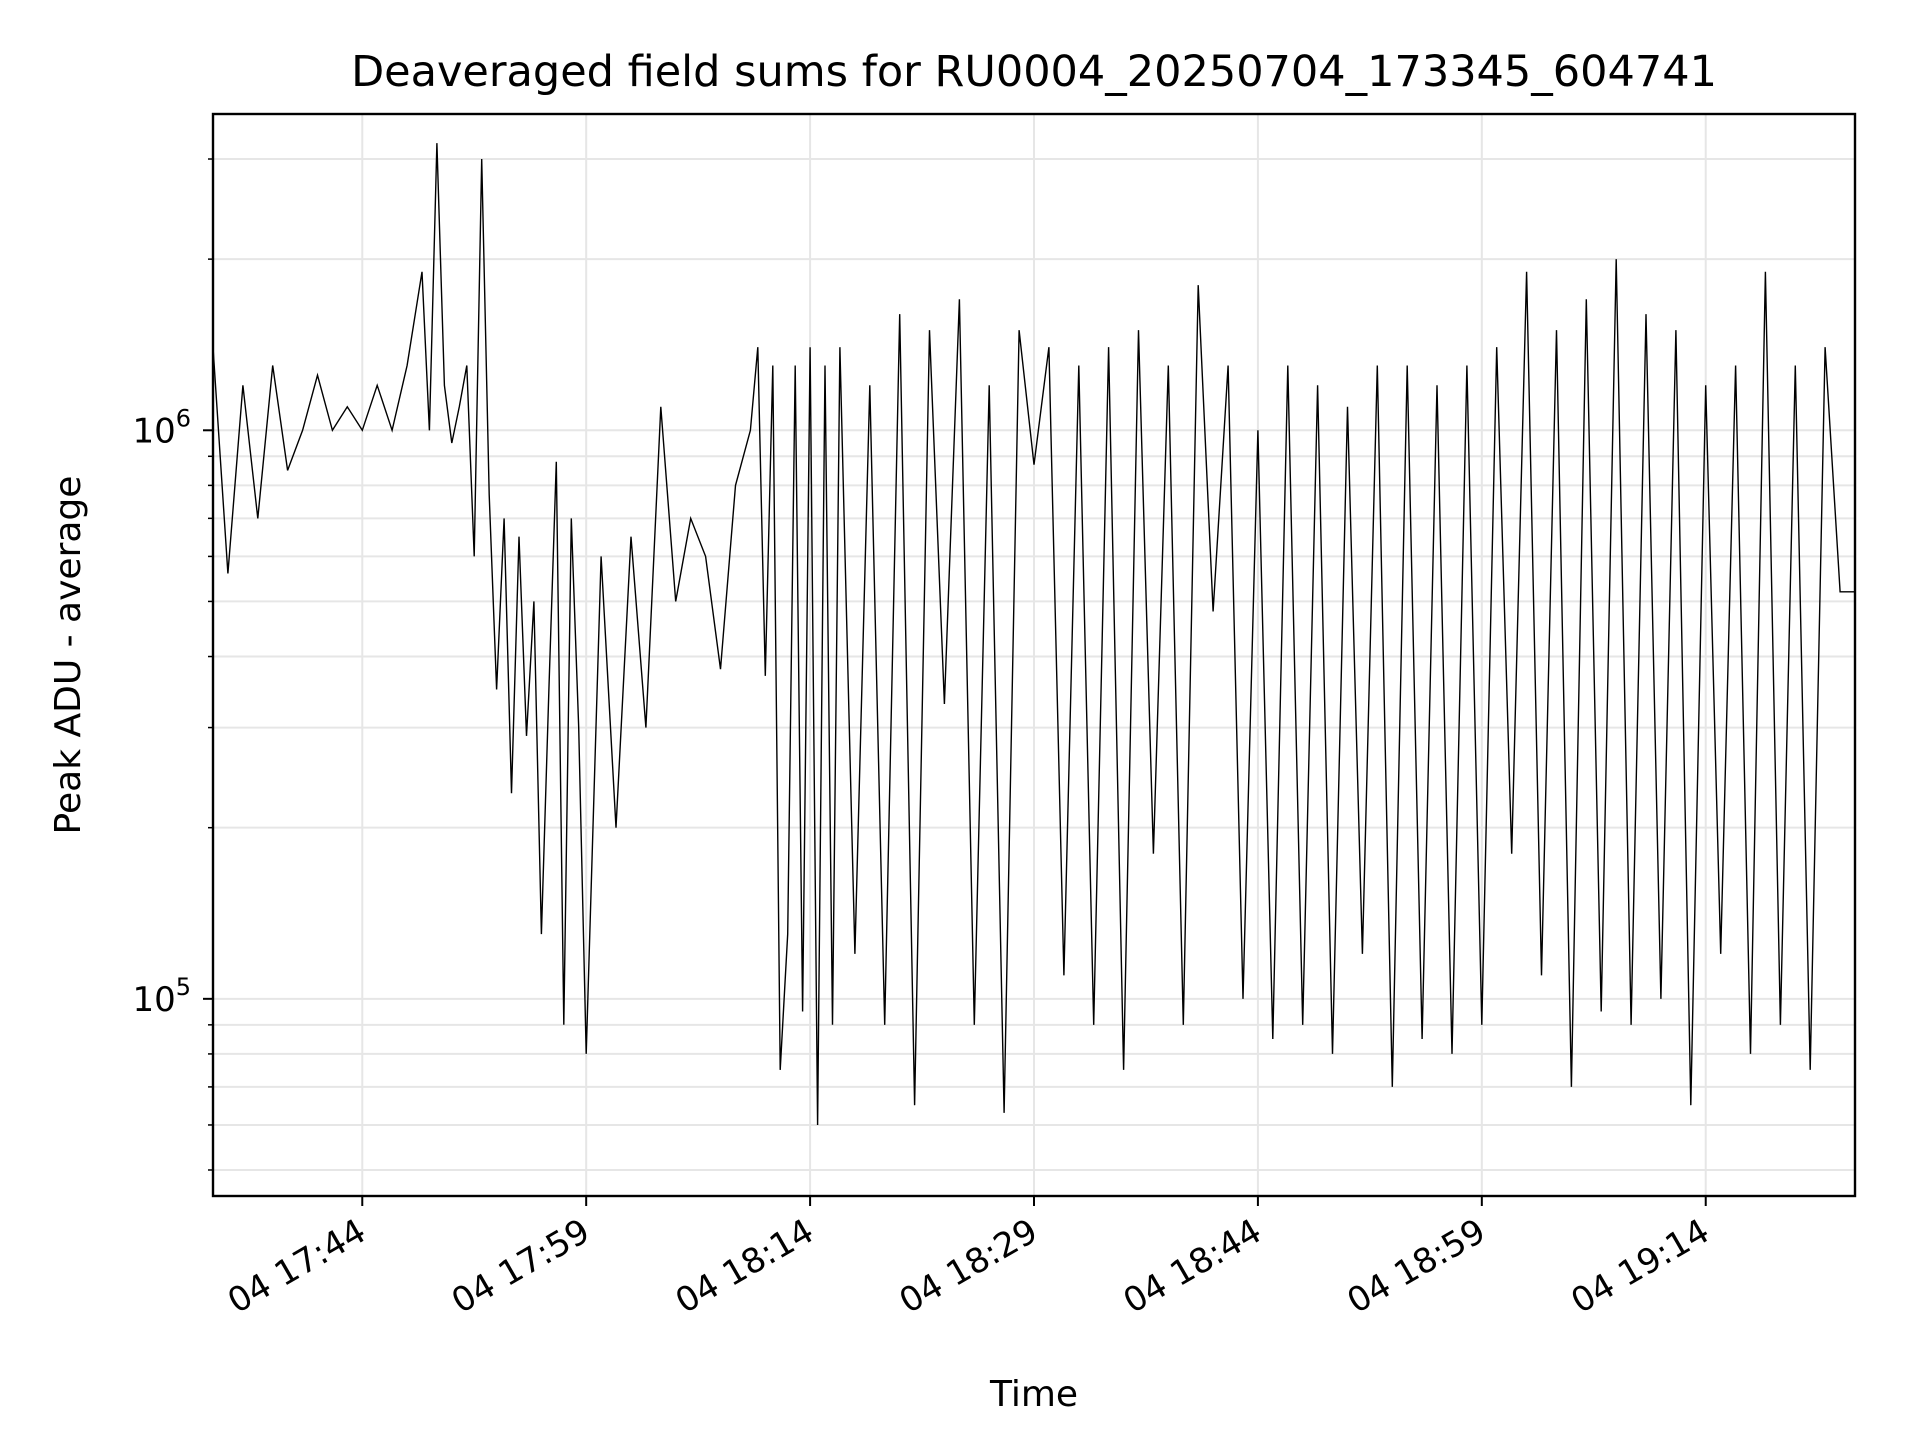 The width and height of the screenshot is (1920, 1440). What do you see at coordinates (1033, 1394) in the screenshot?
I see `x-axis-label: Time` at bounding box center [1033, 1394].